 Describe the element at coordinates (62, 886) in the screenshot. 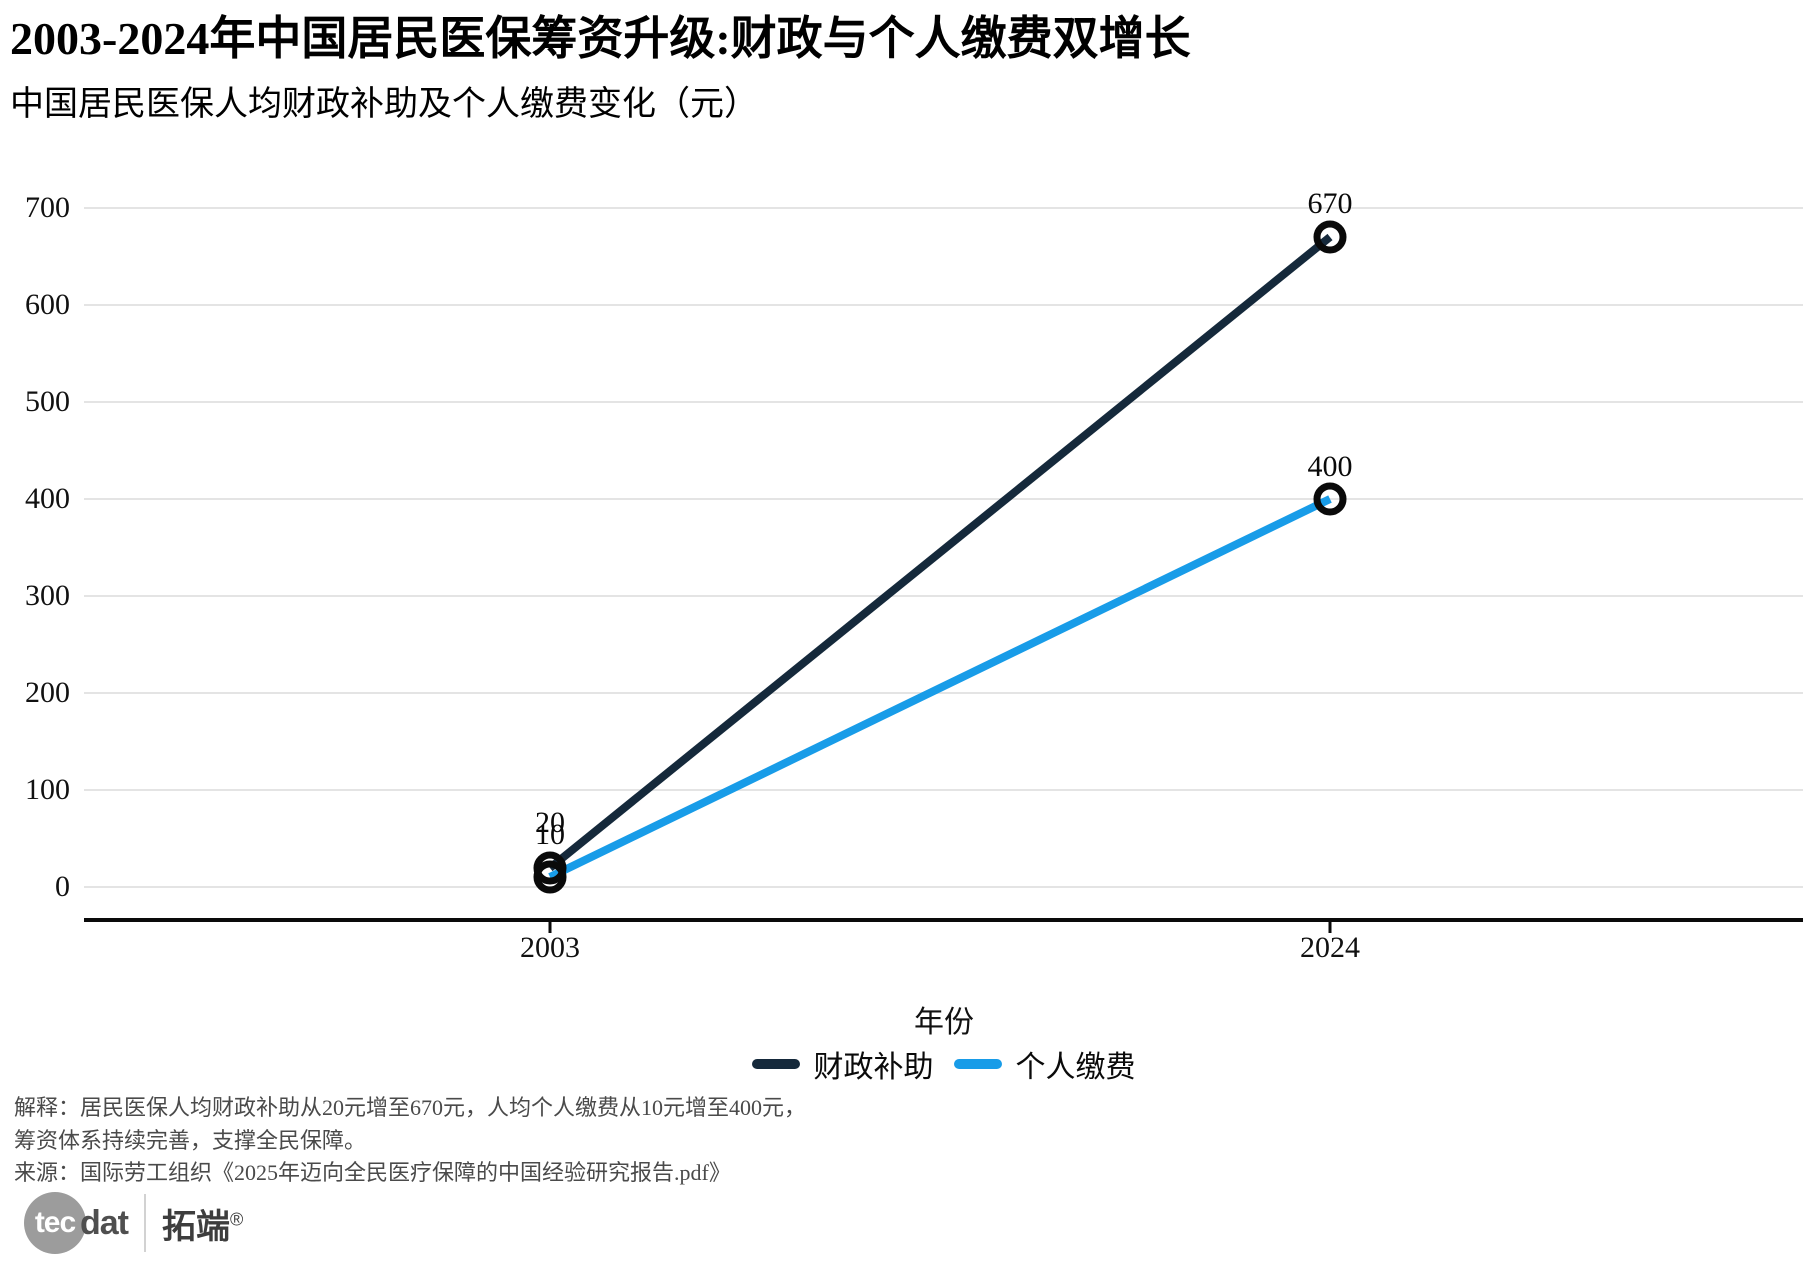

I see `y-tick-label-0: 0` at that location.